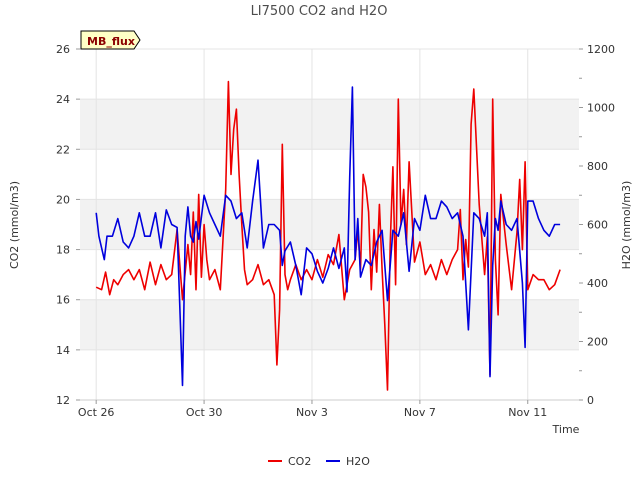 This screenshot has height=480, width=640. Describe the element at coordinates (96, 412) in the screenshot. I see `x-tick-label: Oct 26` at that location.